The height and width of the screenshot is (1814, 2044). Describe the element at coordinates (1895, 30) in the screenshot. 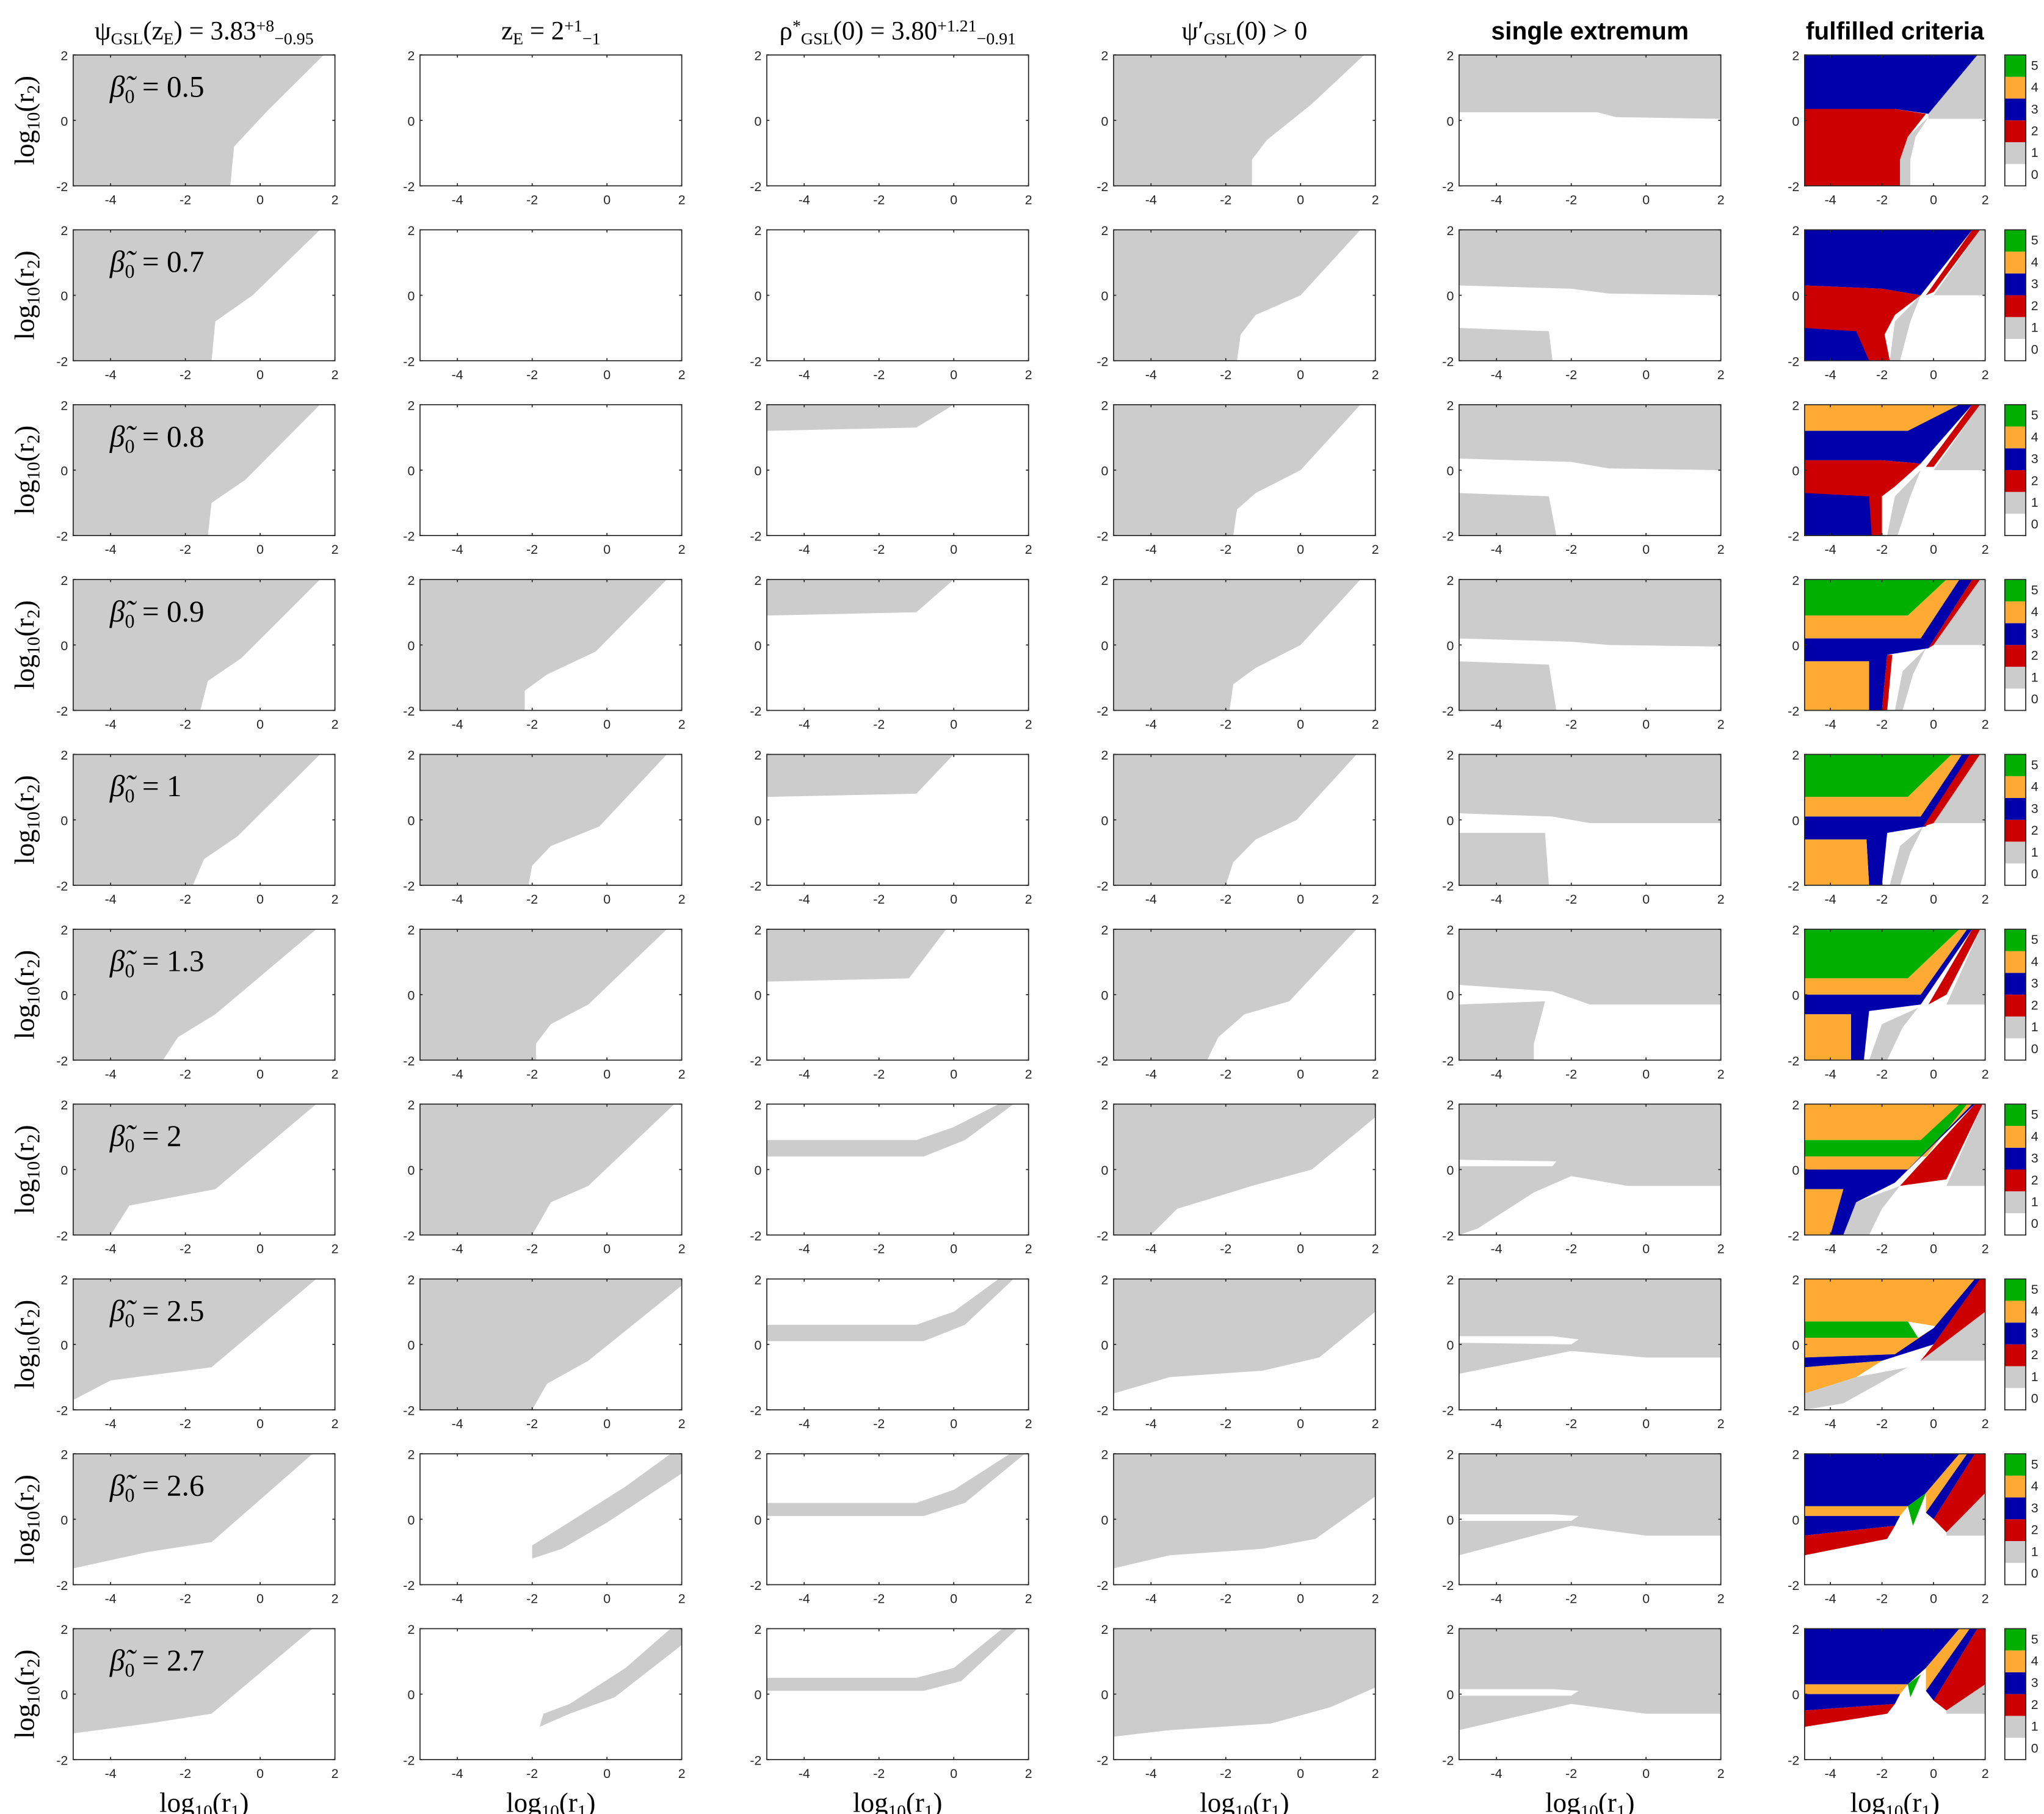

I see `text-part: fulfilled criteria` at that location.